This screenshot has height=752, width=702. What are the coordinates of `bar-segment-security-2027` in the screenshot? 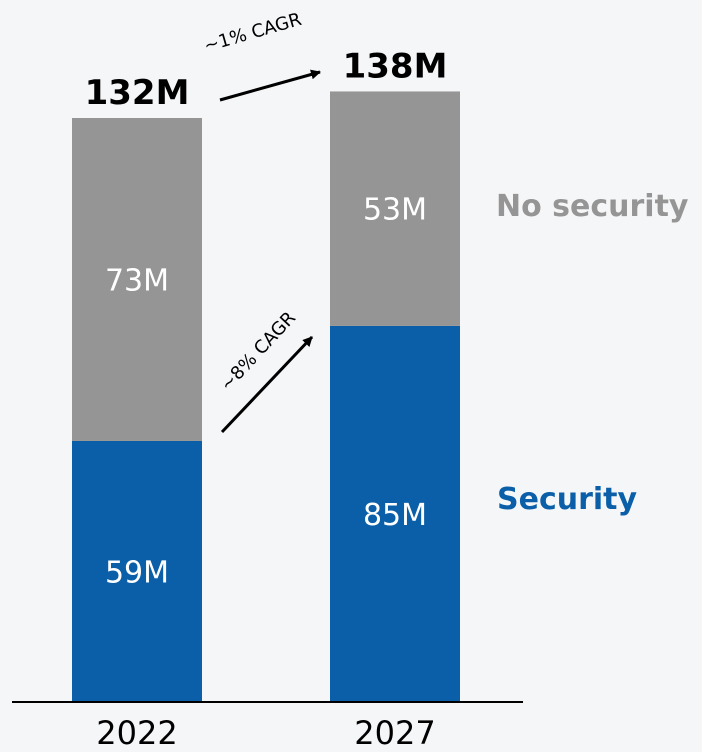 It's located at (395, 513).